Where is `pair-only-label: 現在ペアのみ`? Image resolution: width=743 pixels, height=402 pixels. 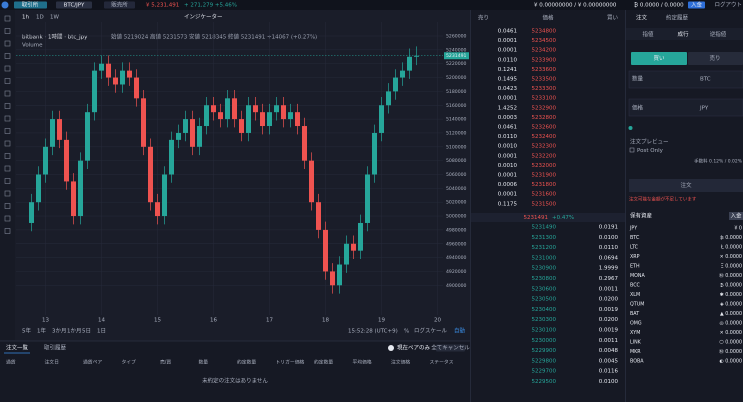 pair-only-label: 現在ペアのみ is located at coordinates (414, 348).